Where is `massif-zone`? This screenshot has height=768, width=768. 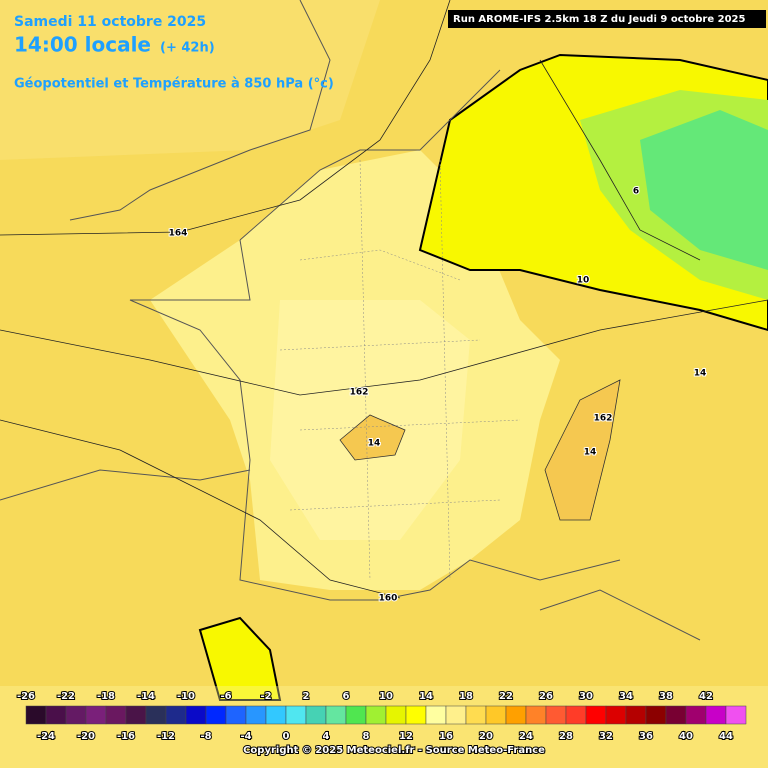
massif-zone is located at coordinates (372, 437).